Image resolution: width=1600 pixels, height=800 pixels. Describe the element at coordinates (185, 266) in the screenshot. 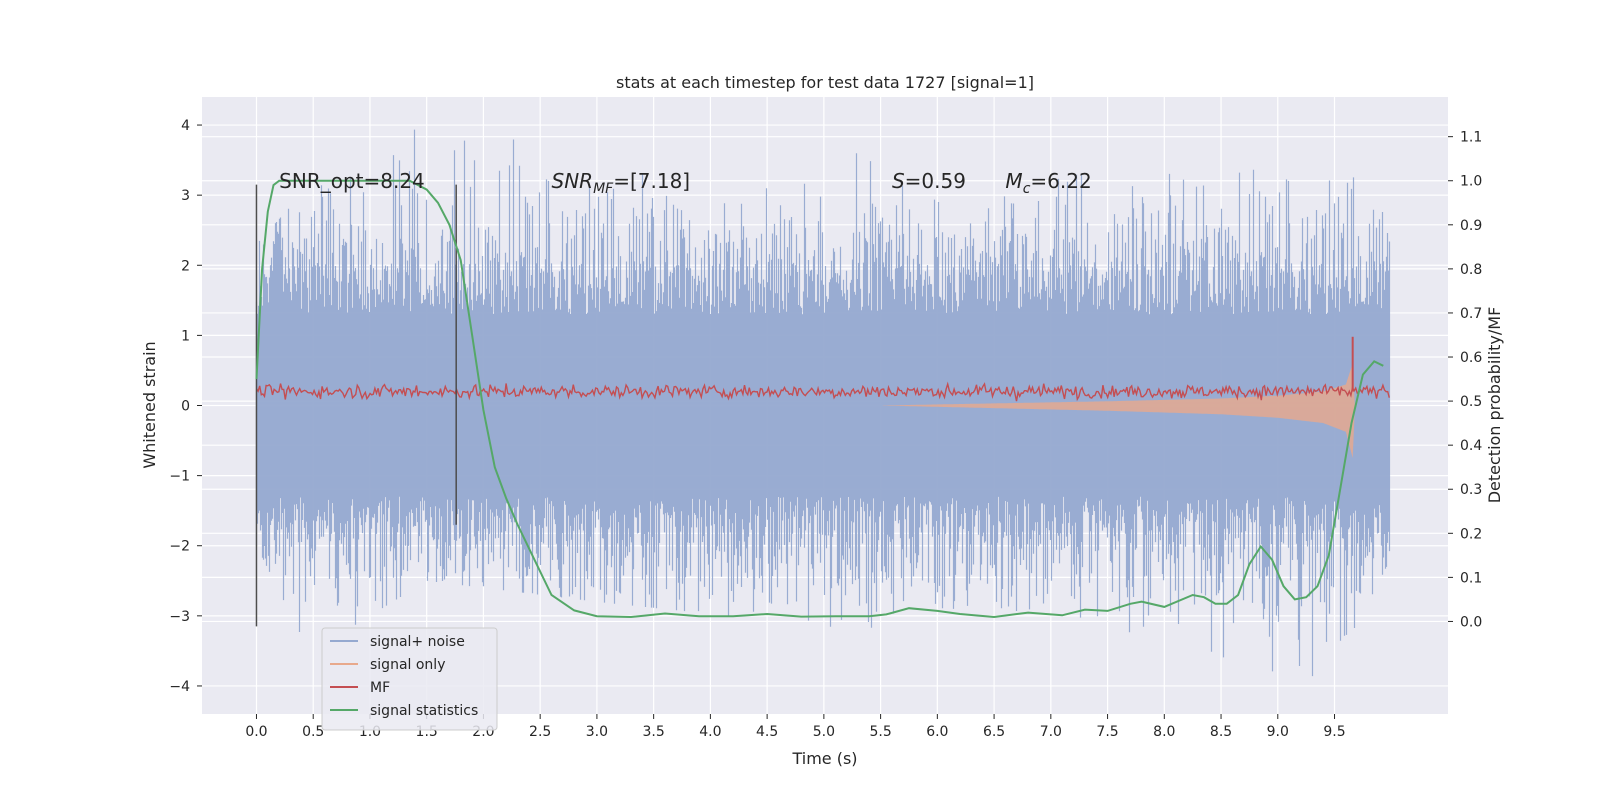

I see `y-tick-6: 2` at that location.